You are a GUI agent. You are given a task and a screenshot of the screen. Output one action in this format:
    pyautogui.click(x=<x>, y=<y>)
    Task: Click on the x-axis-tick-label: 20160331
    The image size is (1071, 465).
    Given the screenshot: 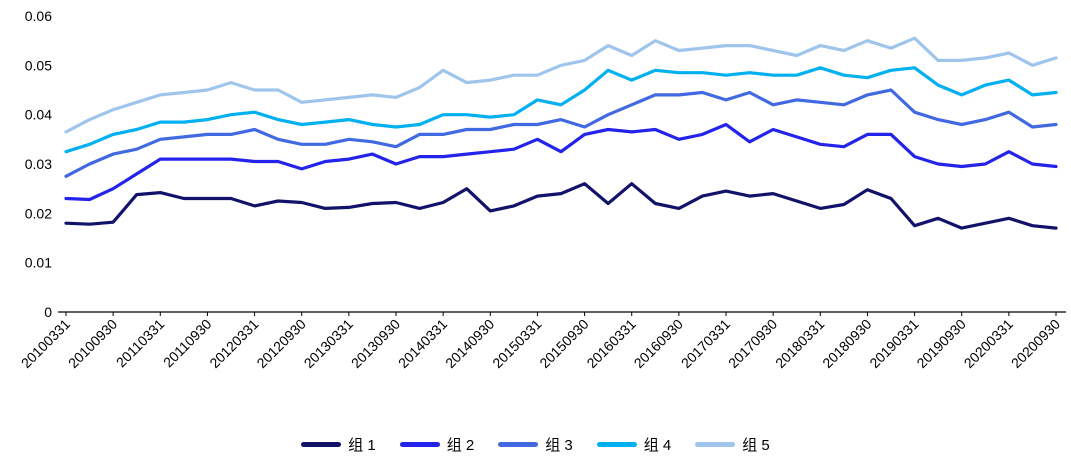 What is the action you would take?
    pyautogui.click(x=611, y=344)
    